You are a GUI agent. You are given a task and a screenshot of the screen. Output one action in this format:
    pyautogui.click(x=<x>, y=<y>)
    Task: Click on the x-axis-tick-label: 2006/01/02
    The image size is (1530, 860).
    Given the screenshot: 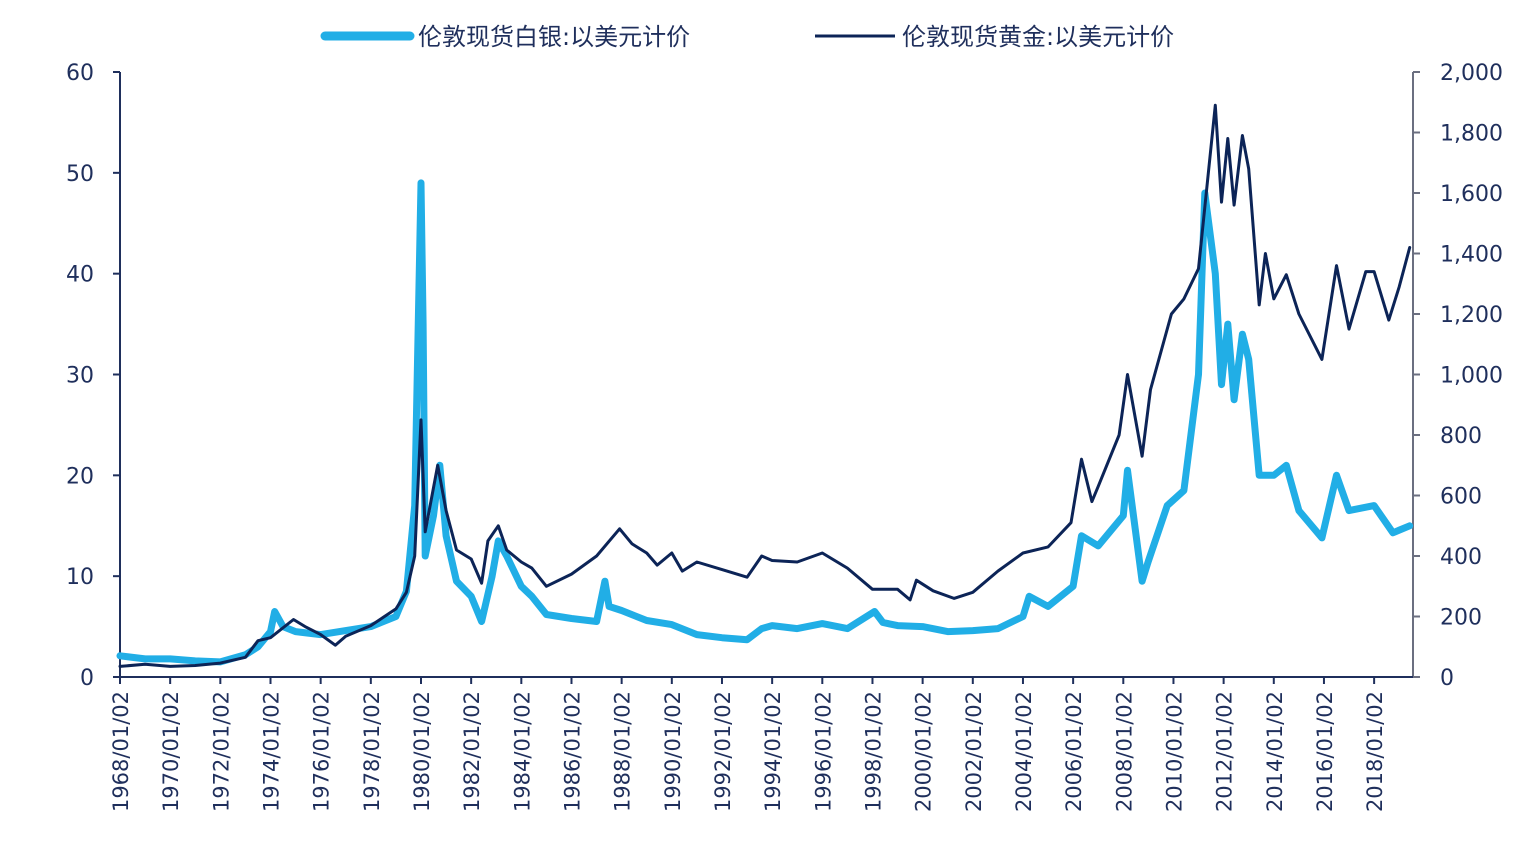 What is the action you would take?
    pyautogui.click(x=1074, y=751)
    